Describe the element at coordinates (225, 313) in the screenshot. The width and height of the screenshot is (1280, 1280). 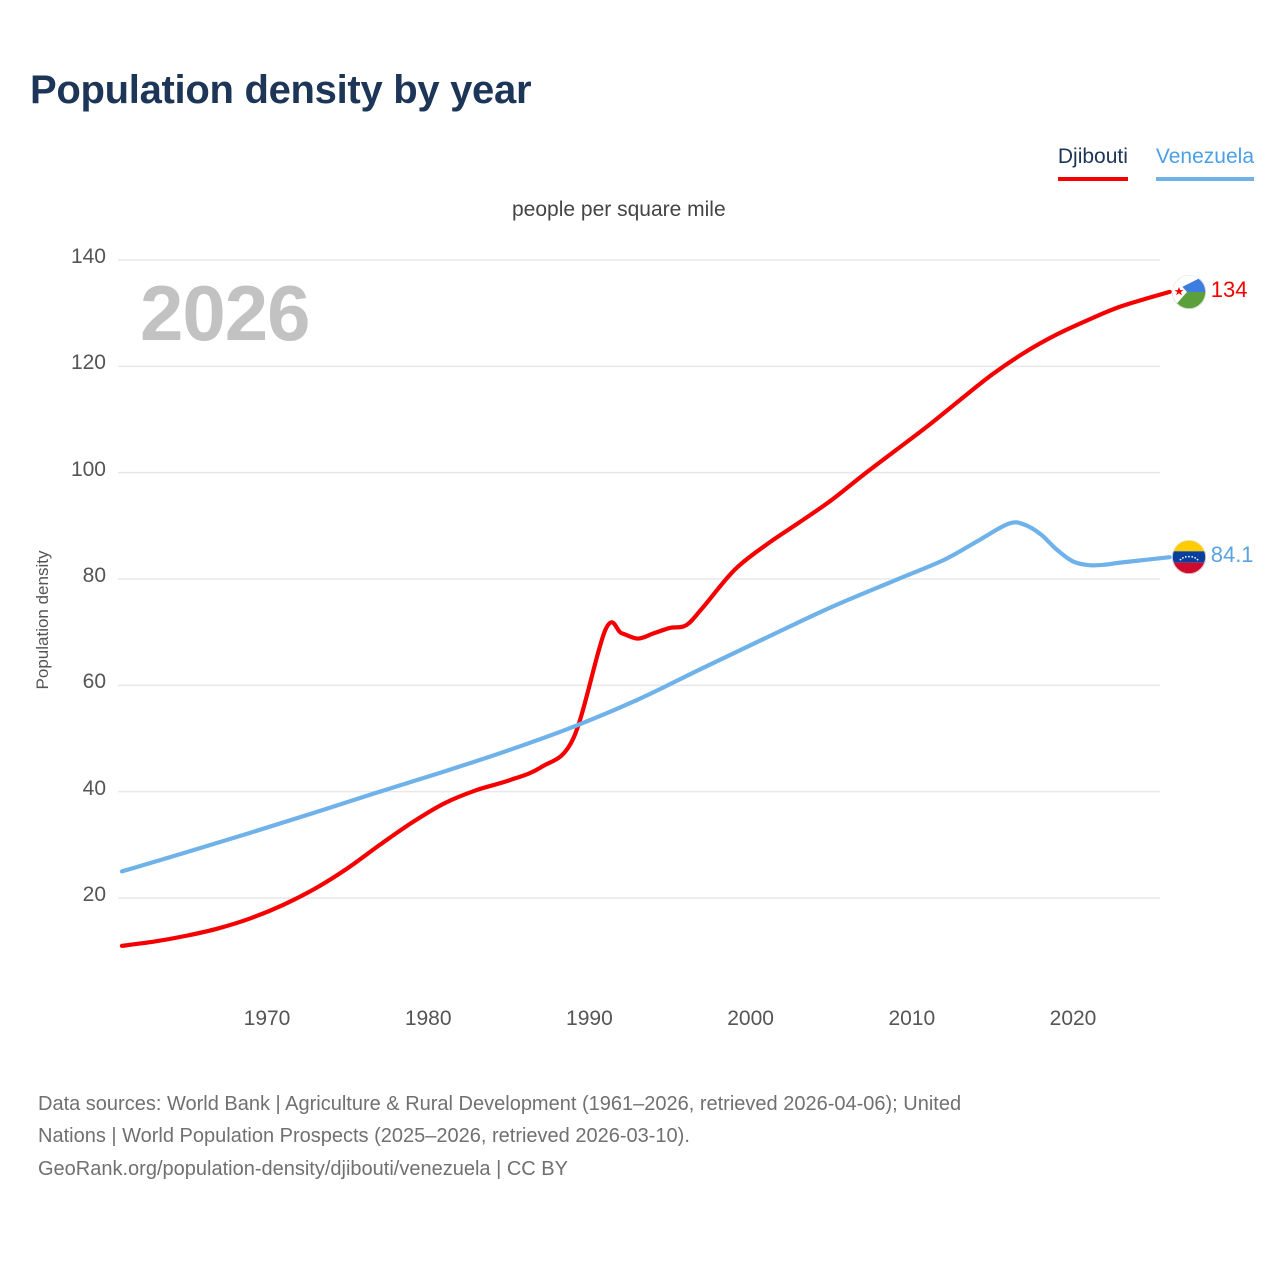
I see `year-watermark: 2026` at that location.